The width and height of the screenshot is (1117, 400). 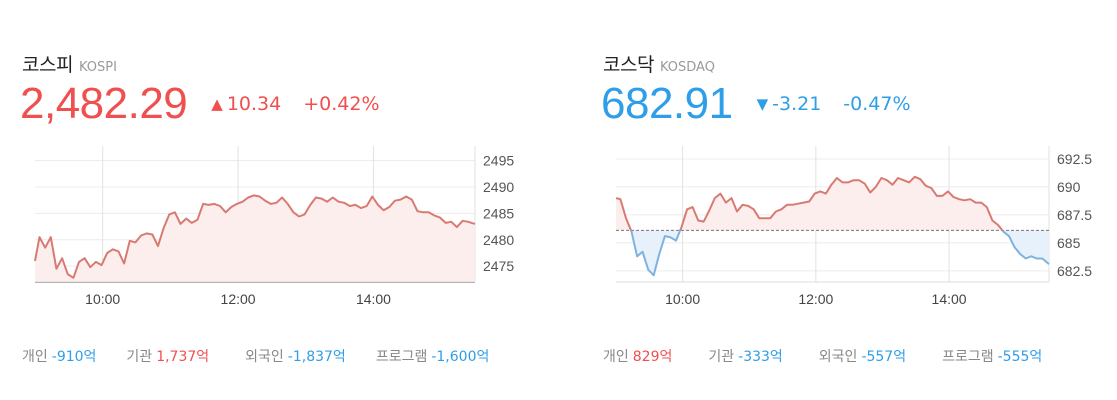 I want to click on y-tick-label: 2485, so click(x=498, y=213).